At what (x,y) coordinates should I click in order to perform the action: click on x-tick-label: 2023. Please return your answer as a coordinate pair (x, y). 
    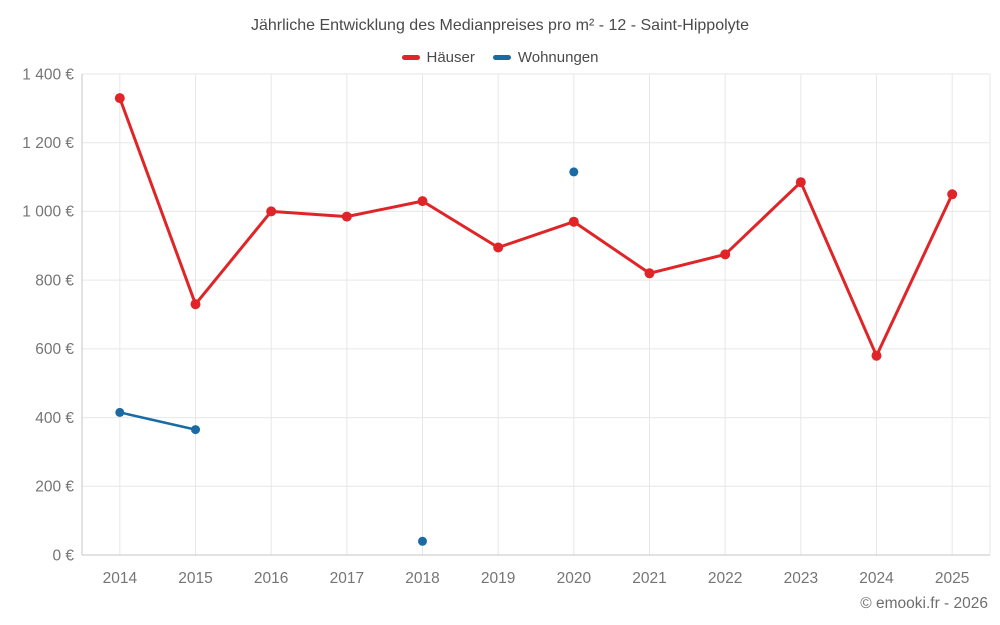
    Looking at the image, I should click on (801, 578).